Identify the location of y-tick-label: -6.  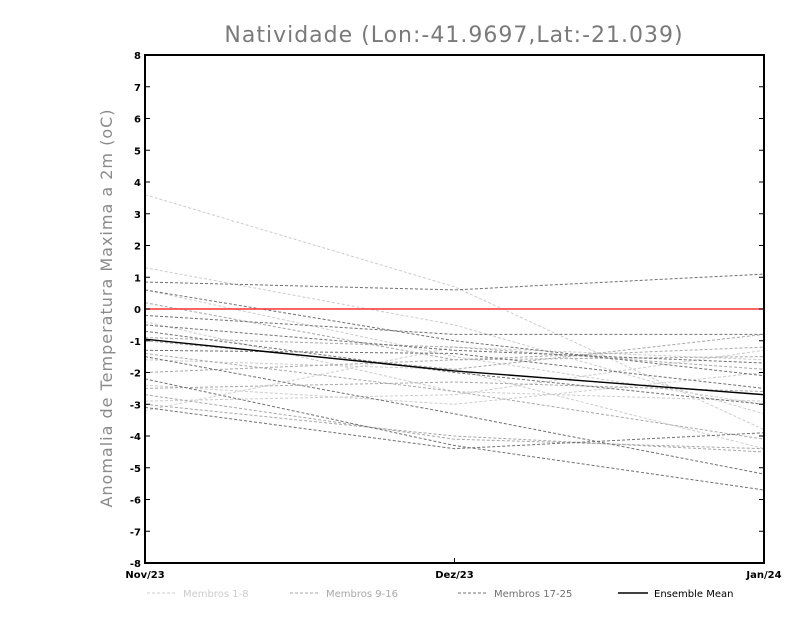
(135, 501).